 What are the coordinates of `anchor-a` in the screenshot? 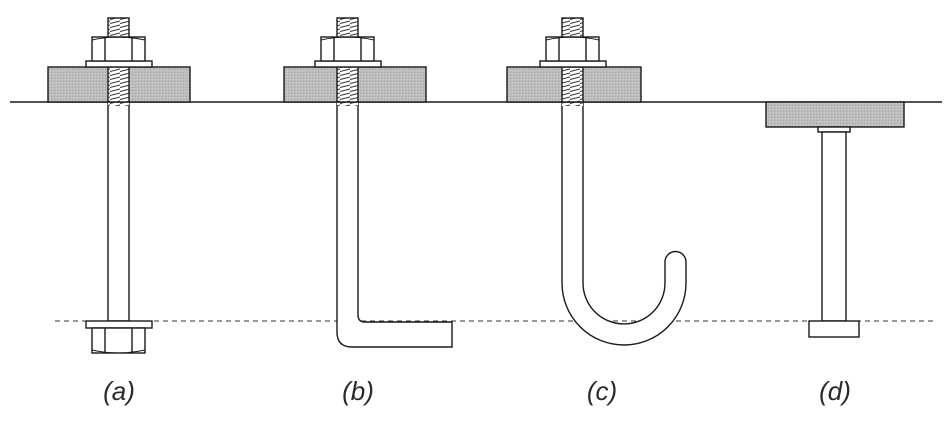 It's located at (119, 185).